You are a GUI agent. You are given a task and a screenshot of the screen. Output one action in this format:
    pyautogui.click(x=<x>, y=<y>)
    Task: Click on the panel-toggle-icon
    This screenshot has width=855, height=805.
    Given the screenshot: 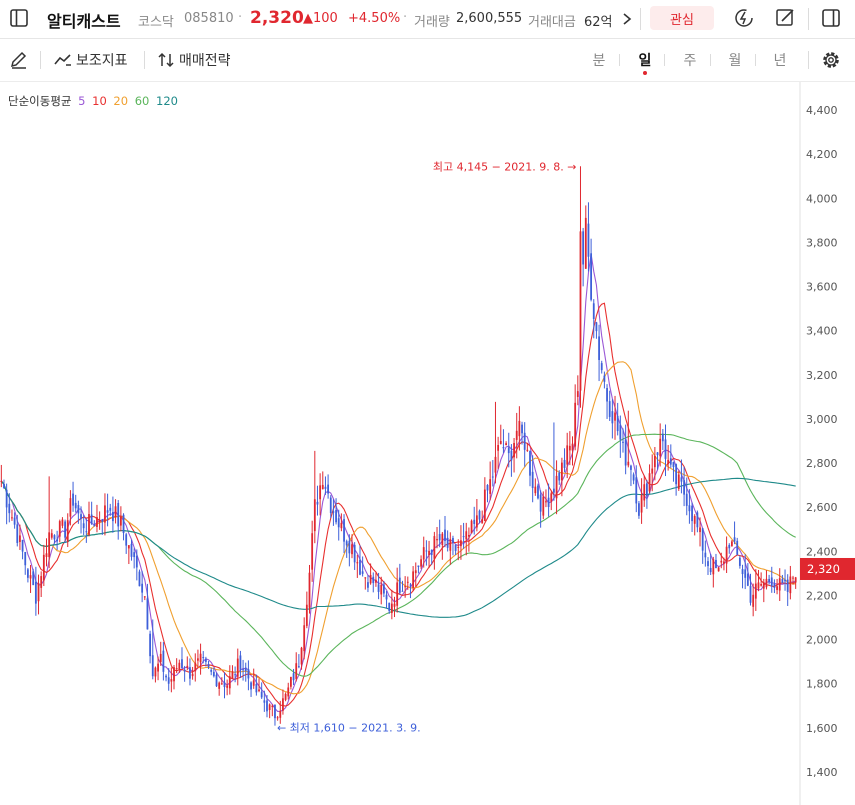 What is the action you would take?
    pyautogui.click(x=831, y=18)
    